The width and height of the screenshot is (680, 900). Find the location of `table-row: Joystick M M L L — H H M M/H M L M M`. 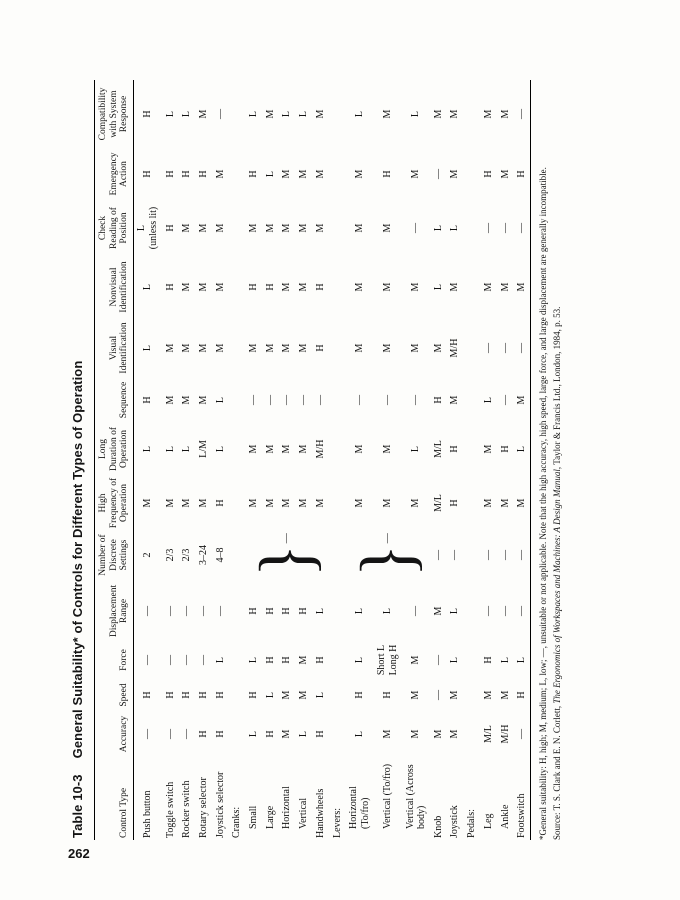

table-row: Joystick M M L L — H H M M/H M L M M is located at coordinates (455, 460).